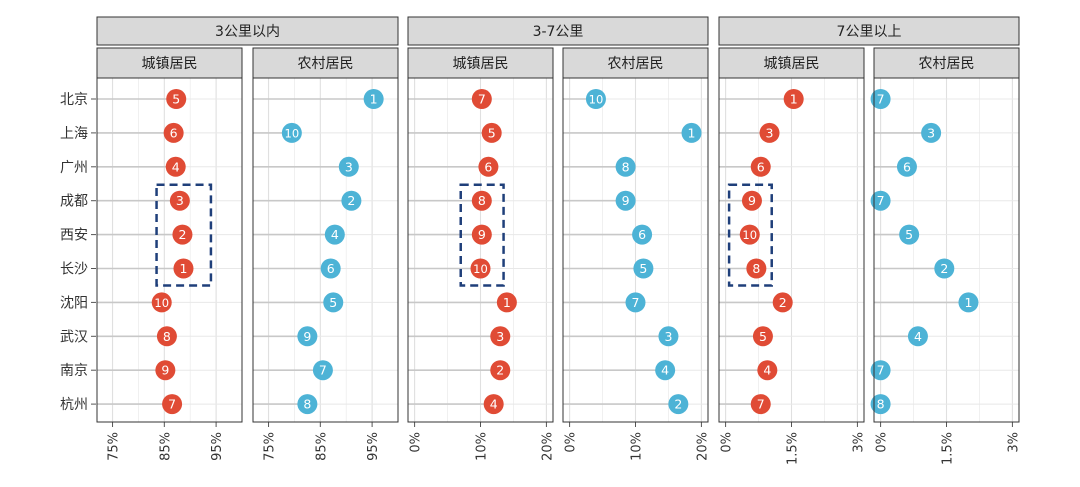 The height and width of the screenshot is (487, 1080). Describe the element at coordinates (1013, 442) in the screenshot. I see `x-tick-label: 3%` at that location.